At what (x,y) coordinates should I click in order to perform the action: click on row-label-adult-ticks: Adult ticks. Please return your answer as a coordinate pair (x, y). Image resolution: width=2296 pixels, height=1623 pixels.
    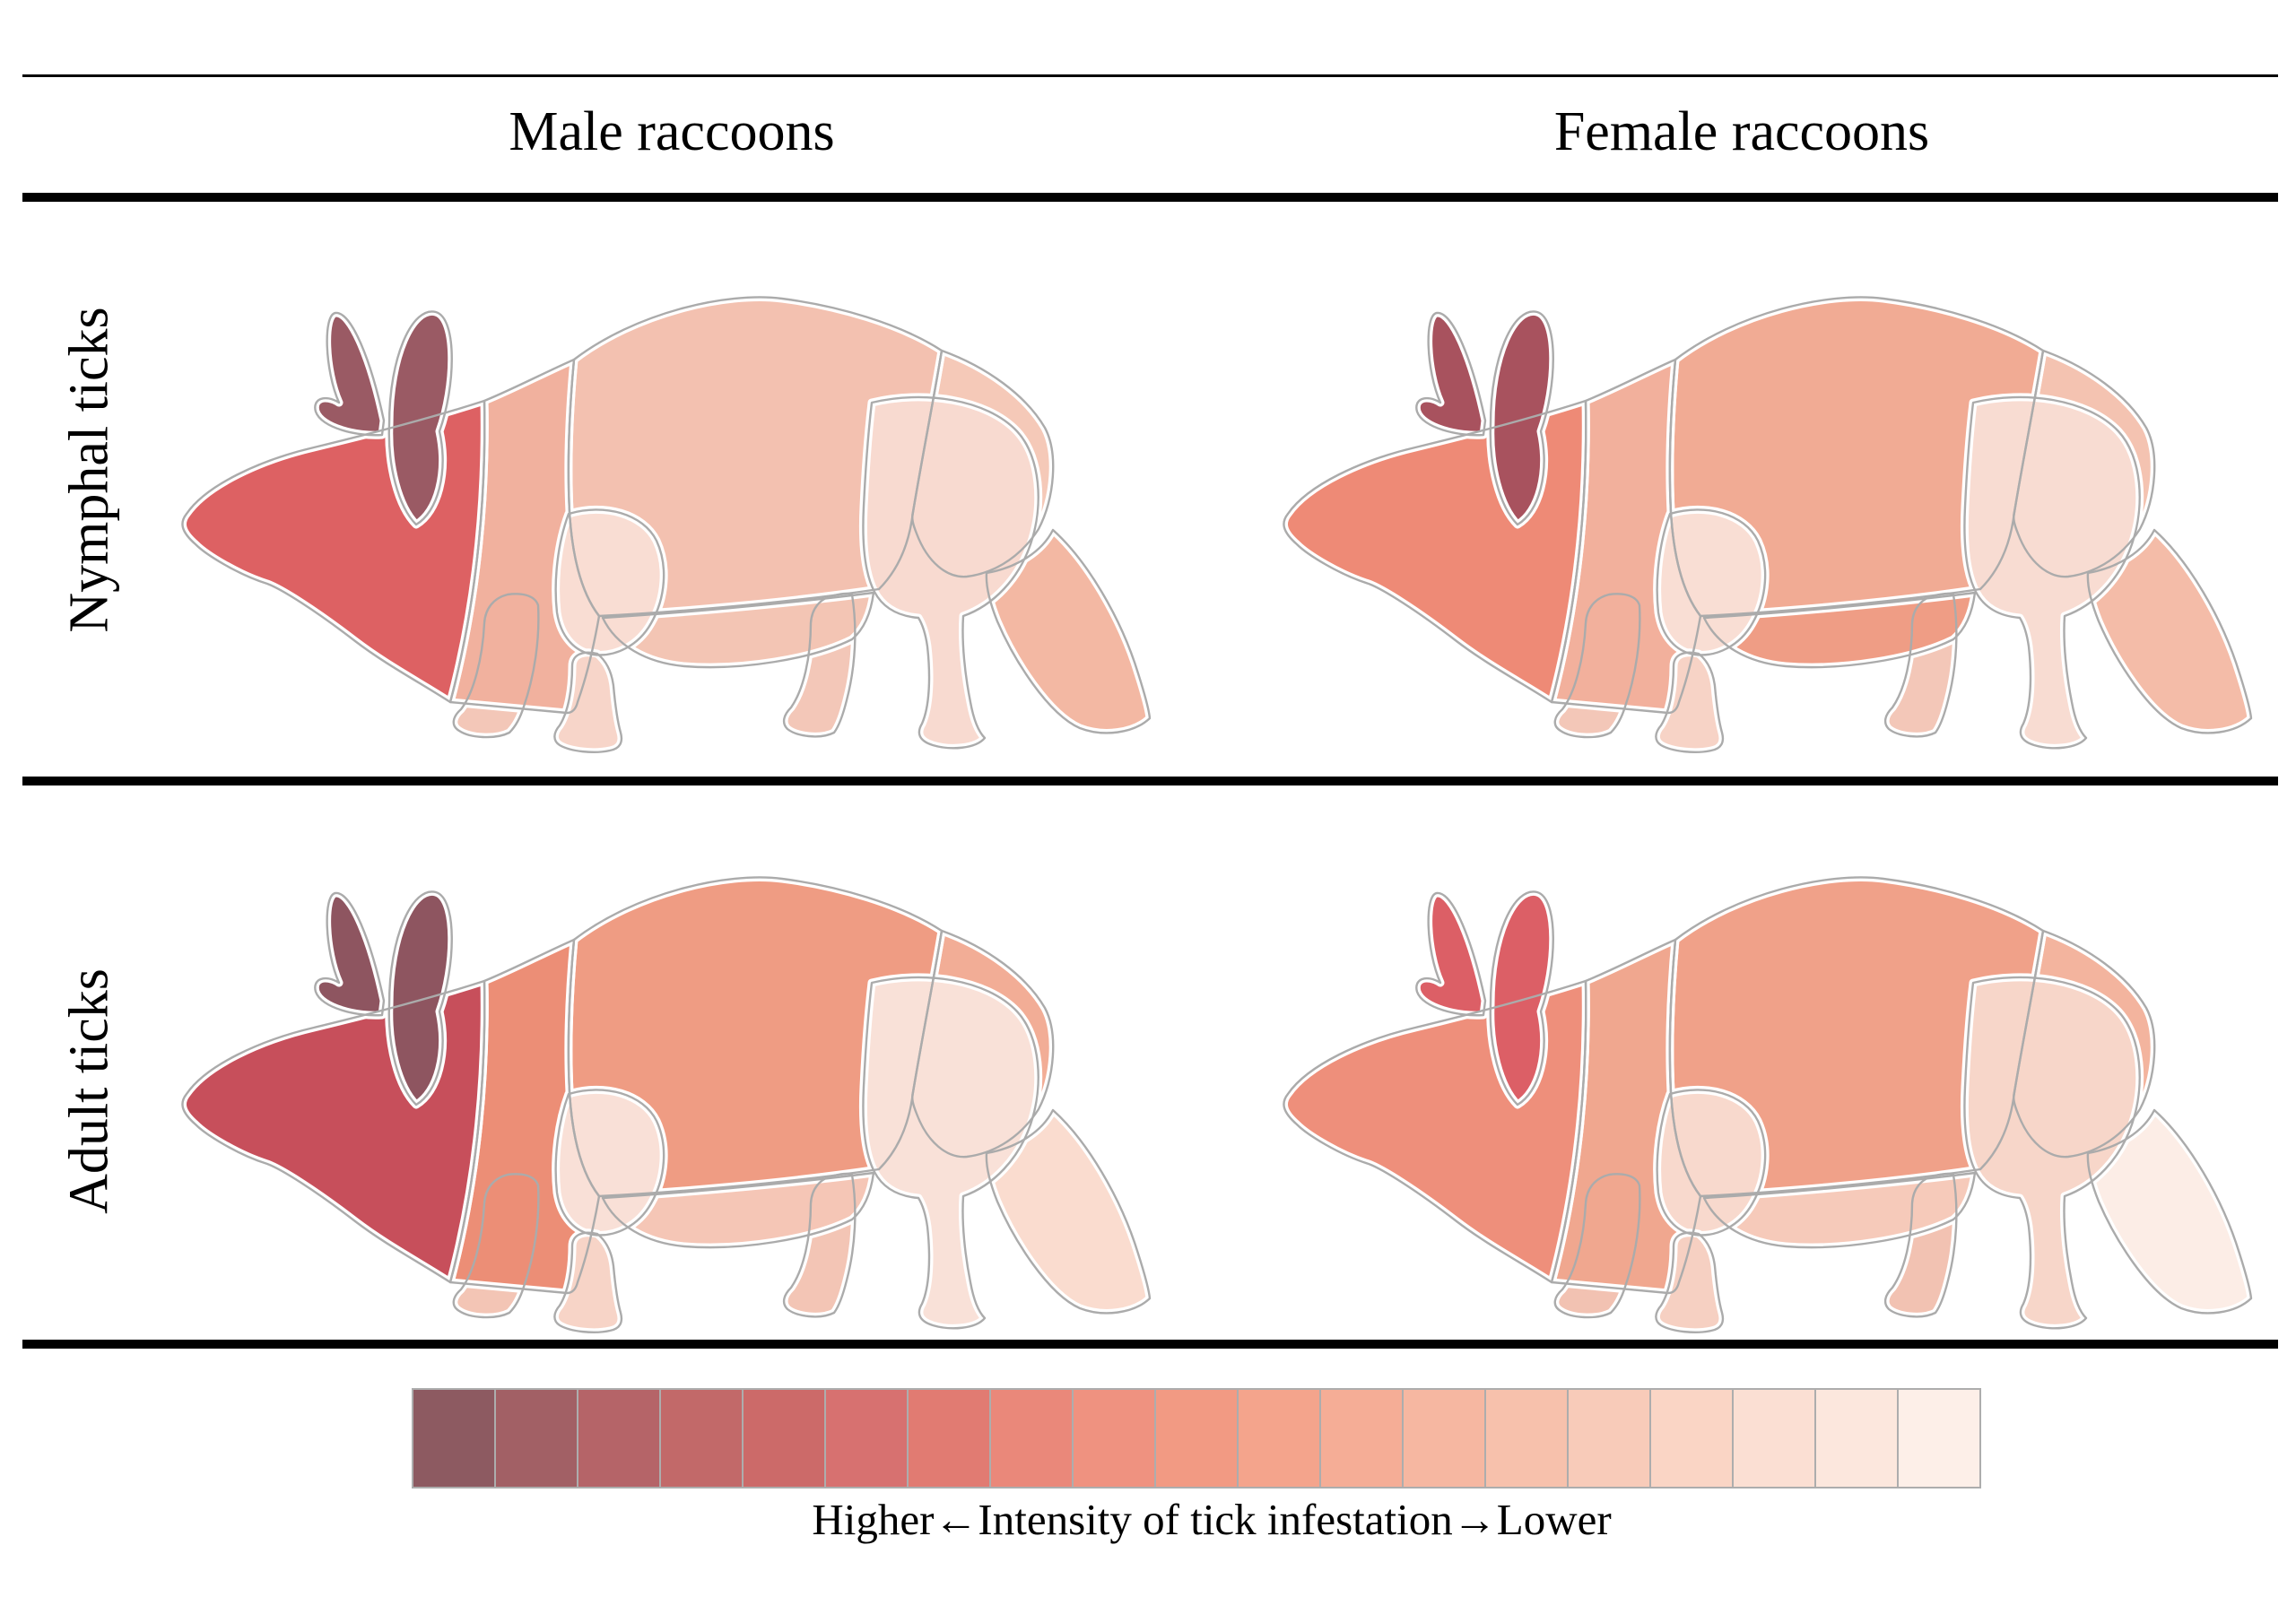
    Looking at the image, I should click on (89, 1091).